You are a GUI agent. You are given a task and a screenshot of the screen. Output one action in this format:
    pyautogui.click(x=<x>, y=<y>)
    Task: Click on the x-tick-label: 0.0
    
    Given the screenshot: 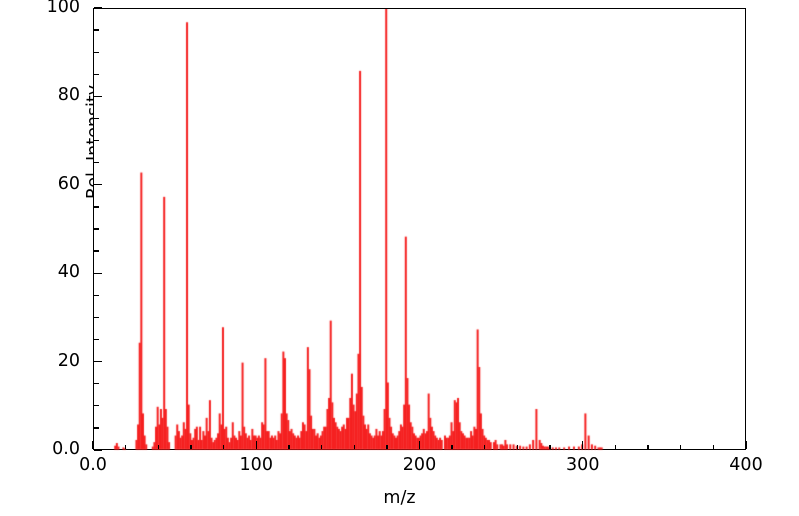 What is the action you would take?
    pyautogui.click(x=93, y=465)
    